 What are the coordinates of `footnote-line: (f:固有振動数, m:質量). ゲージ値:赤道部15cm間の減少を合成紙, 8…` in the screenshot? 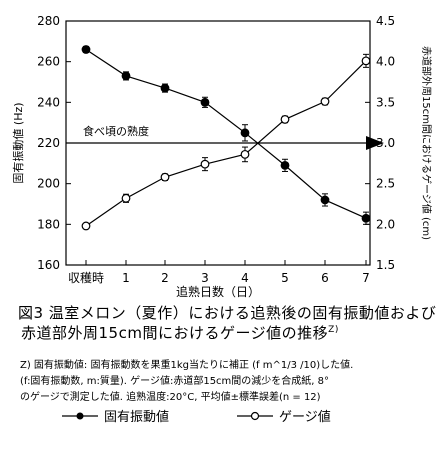 It's located at (175, 381).